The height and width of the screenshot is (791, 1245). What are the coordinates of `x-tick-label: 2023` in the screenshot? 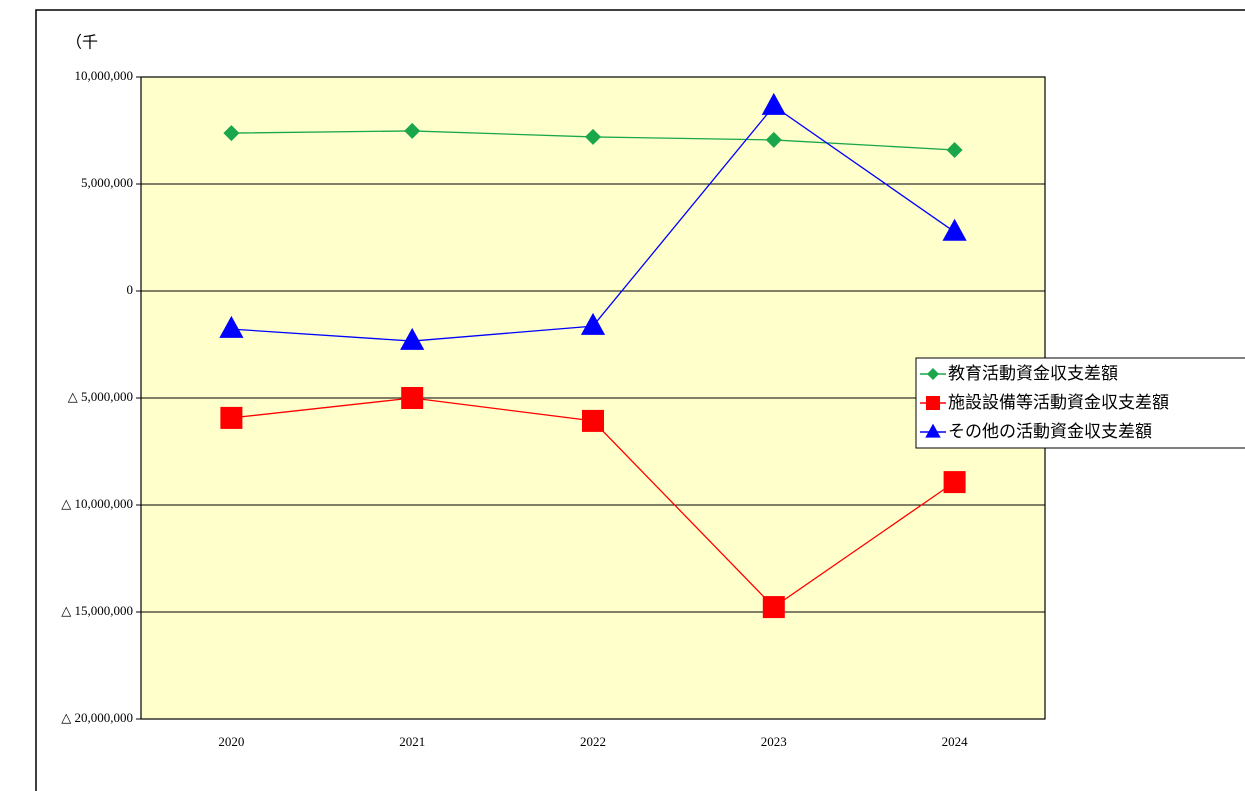 It's located at (774, 741).